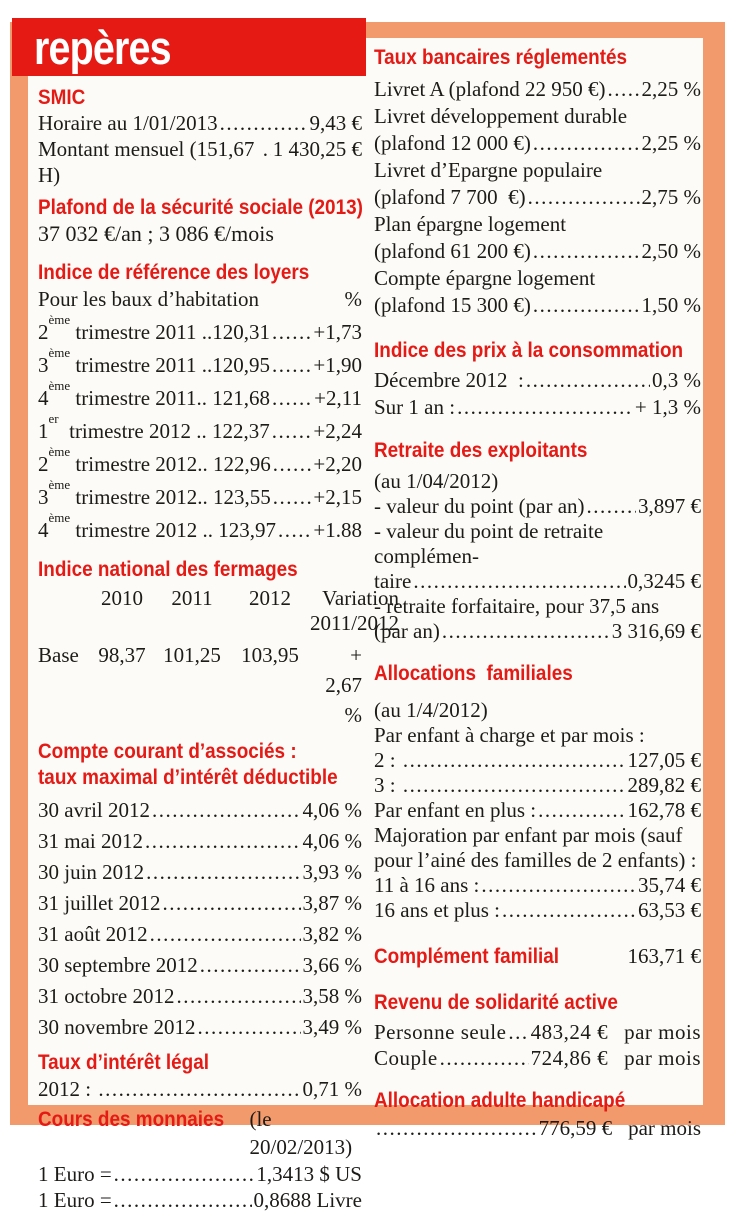 This screenshot has height=1213, width=747. I want to click on data-row: Plan épargne logement, so click(537, 224).